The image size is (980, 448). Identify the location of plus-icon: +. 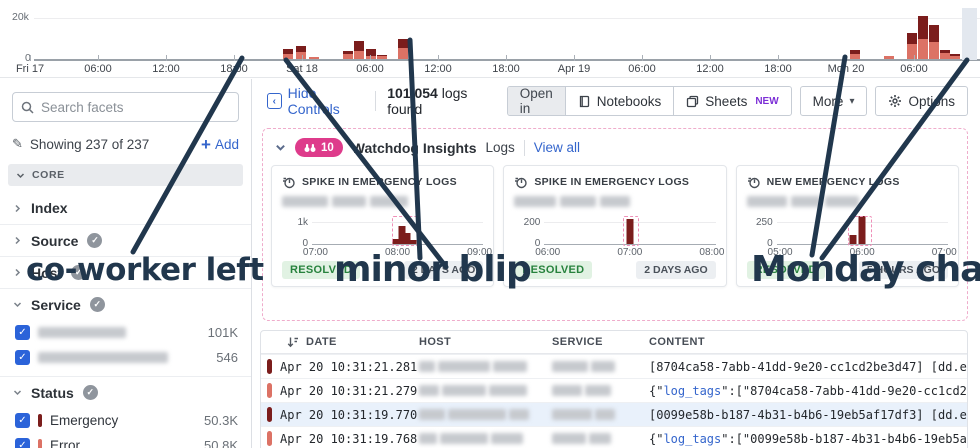
(206, 144).